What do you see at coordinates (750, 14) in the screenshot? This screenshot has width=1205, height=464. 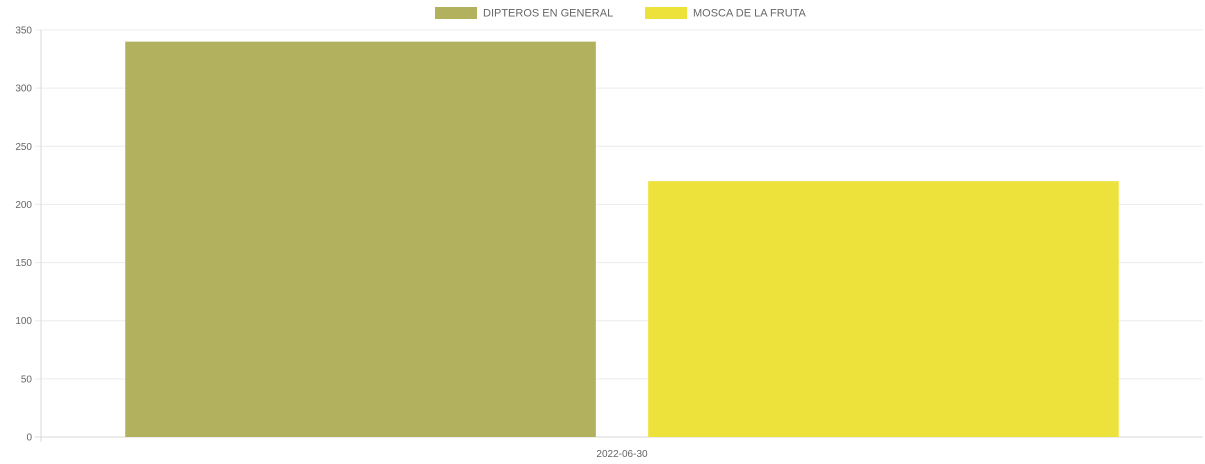 I see `legend-label-mosca: MOSCA DE LA FRUTA` at bounding box center [750, 14].